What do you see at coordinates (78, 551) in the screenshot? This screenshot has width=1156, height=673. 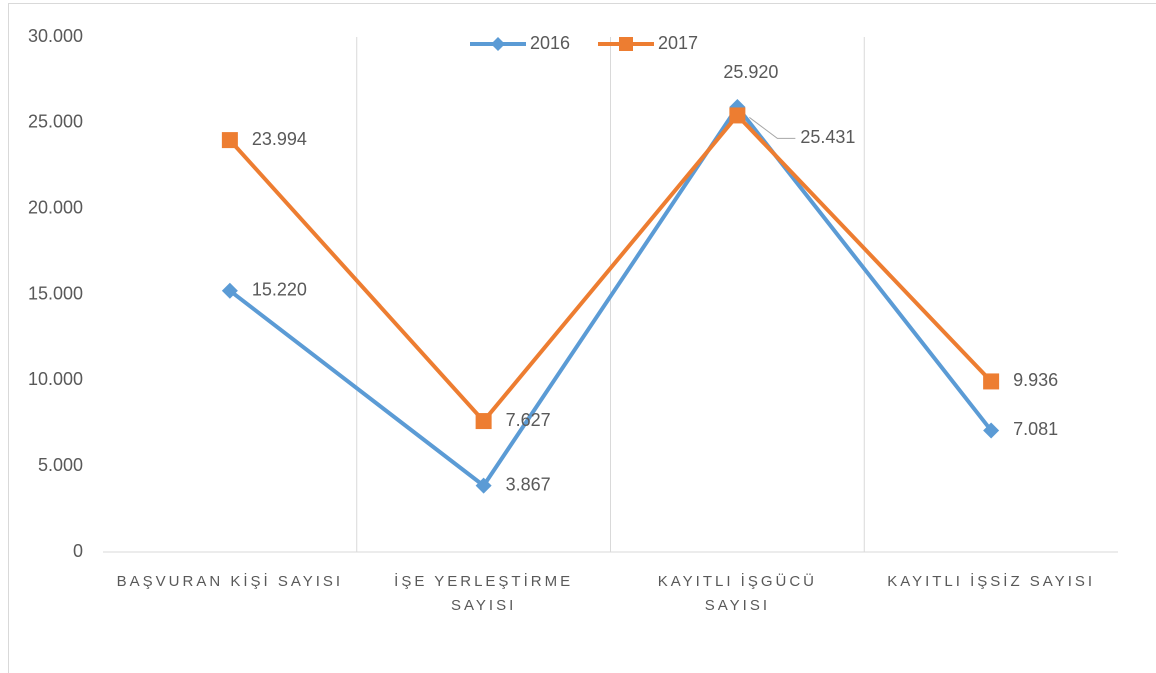 I see `y-tick-label: 0` at bounding box center [78, 551].